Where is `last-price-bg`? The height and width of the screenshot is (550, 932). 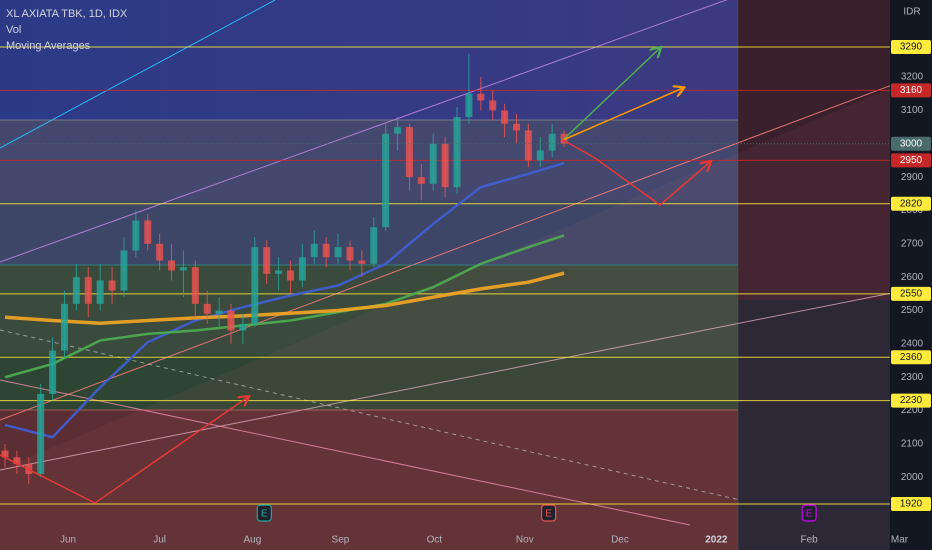
last-price-bg is located at coordinates (911, 143).